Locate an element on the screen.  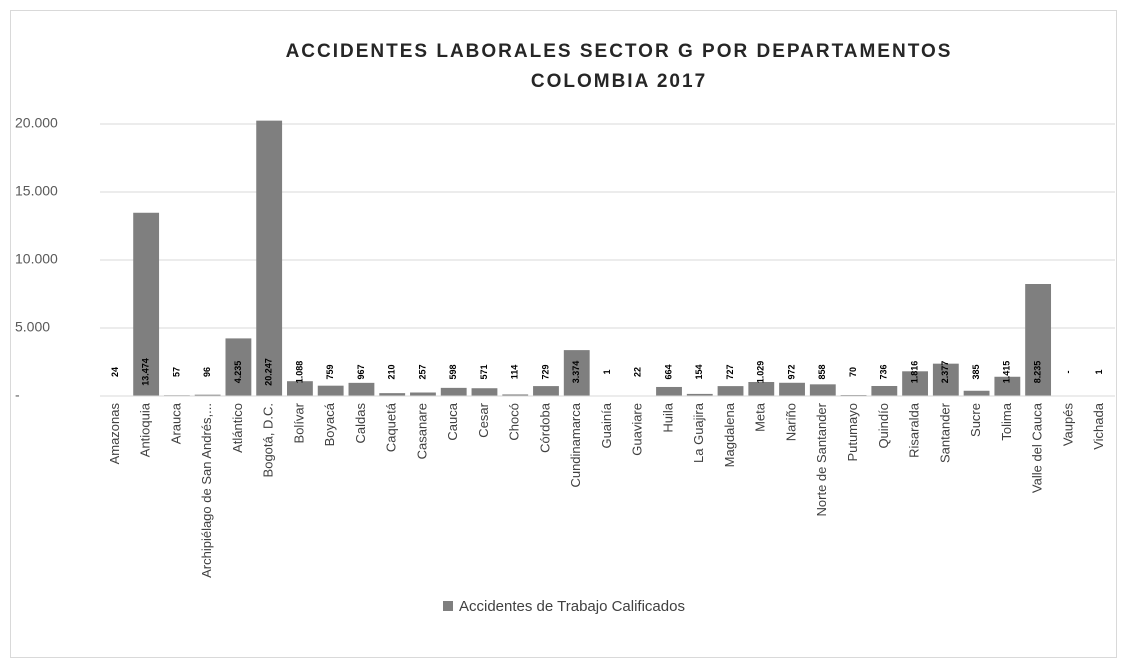
data-label: 571 is located at coordinates (484, 371).